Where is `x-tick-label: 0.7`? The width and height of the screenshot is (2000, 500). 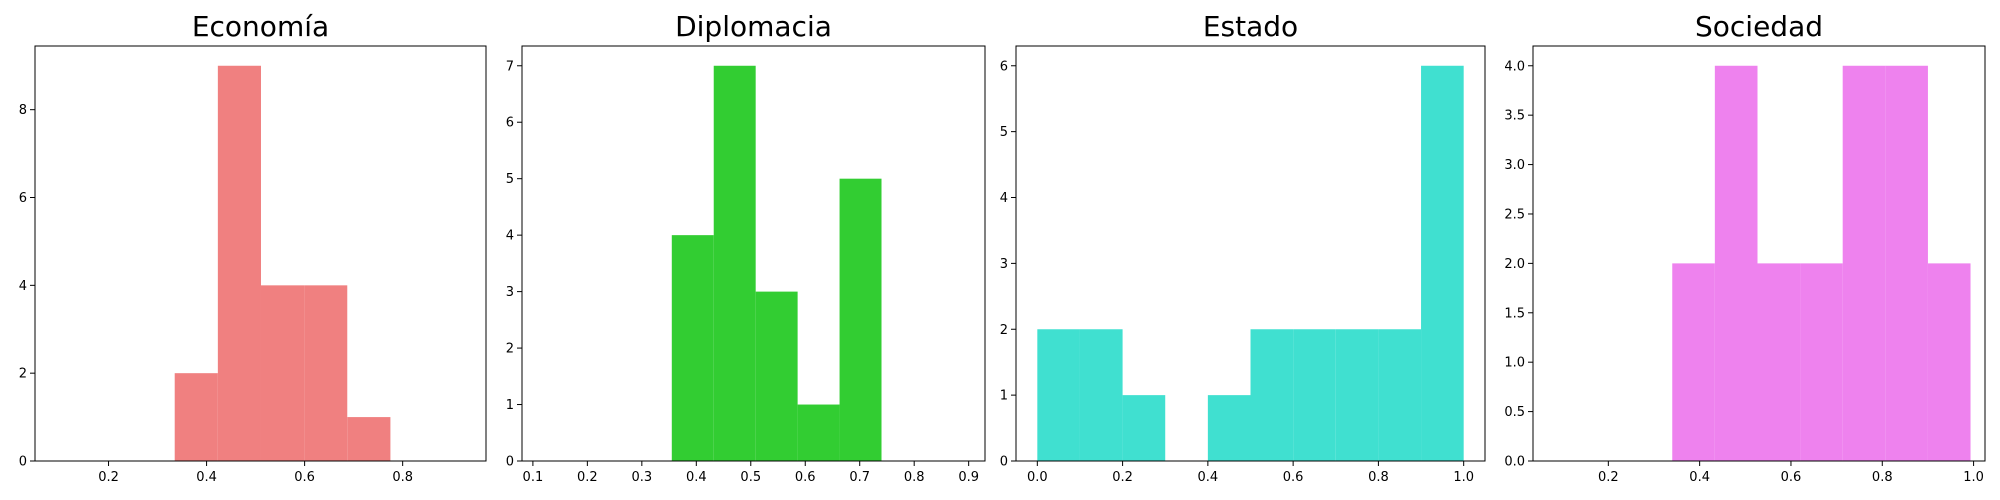 x-tick-label: 0.7 is located at coordinates (859, 477).